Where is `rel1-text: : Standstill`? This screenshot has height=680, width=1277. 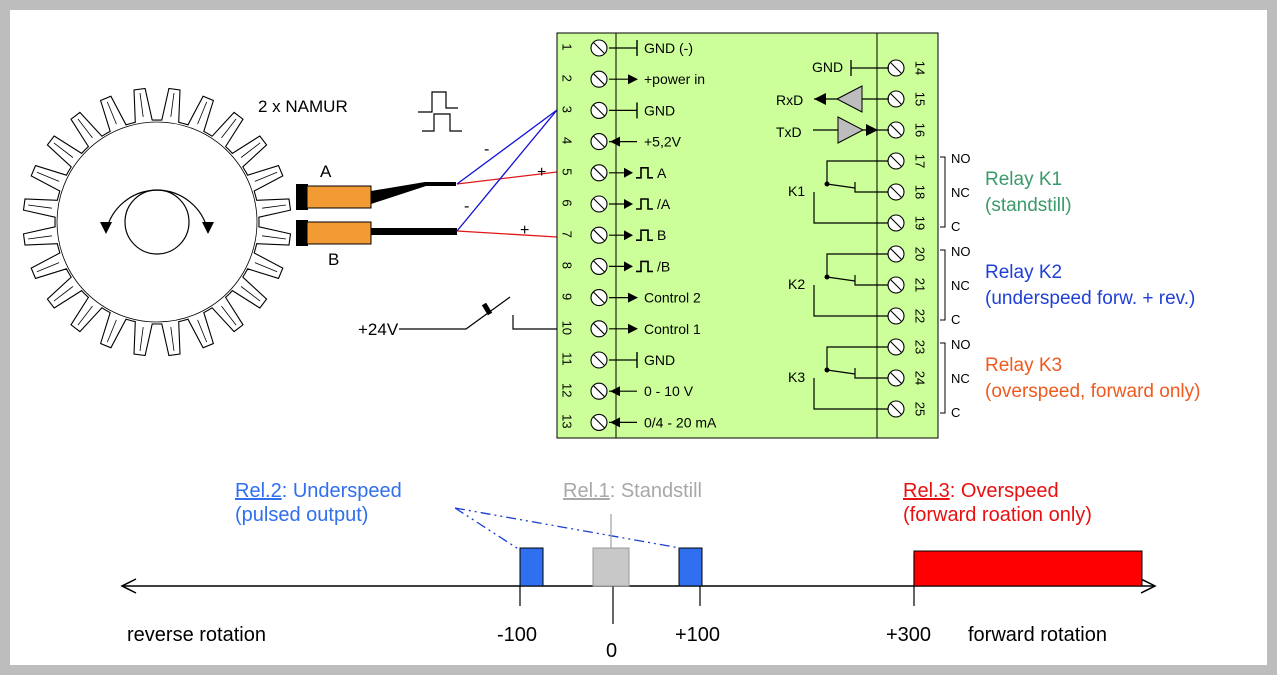
rel1-text: : Standstill is located at coordinates (656, 491).